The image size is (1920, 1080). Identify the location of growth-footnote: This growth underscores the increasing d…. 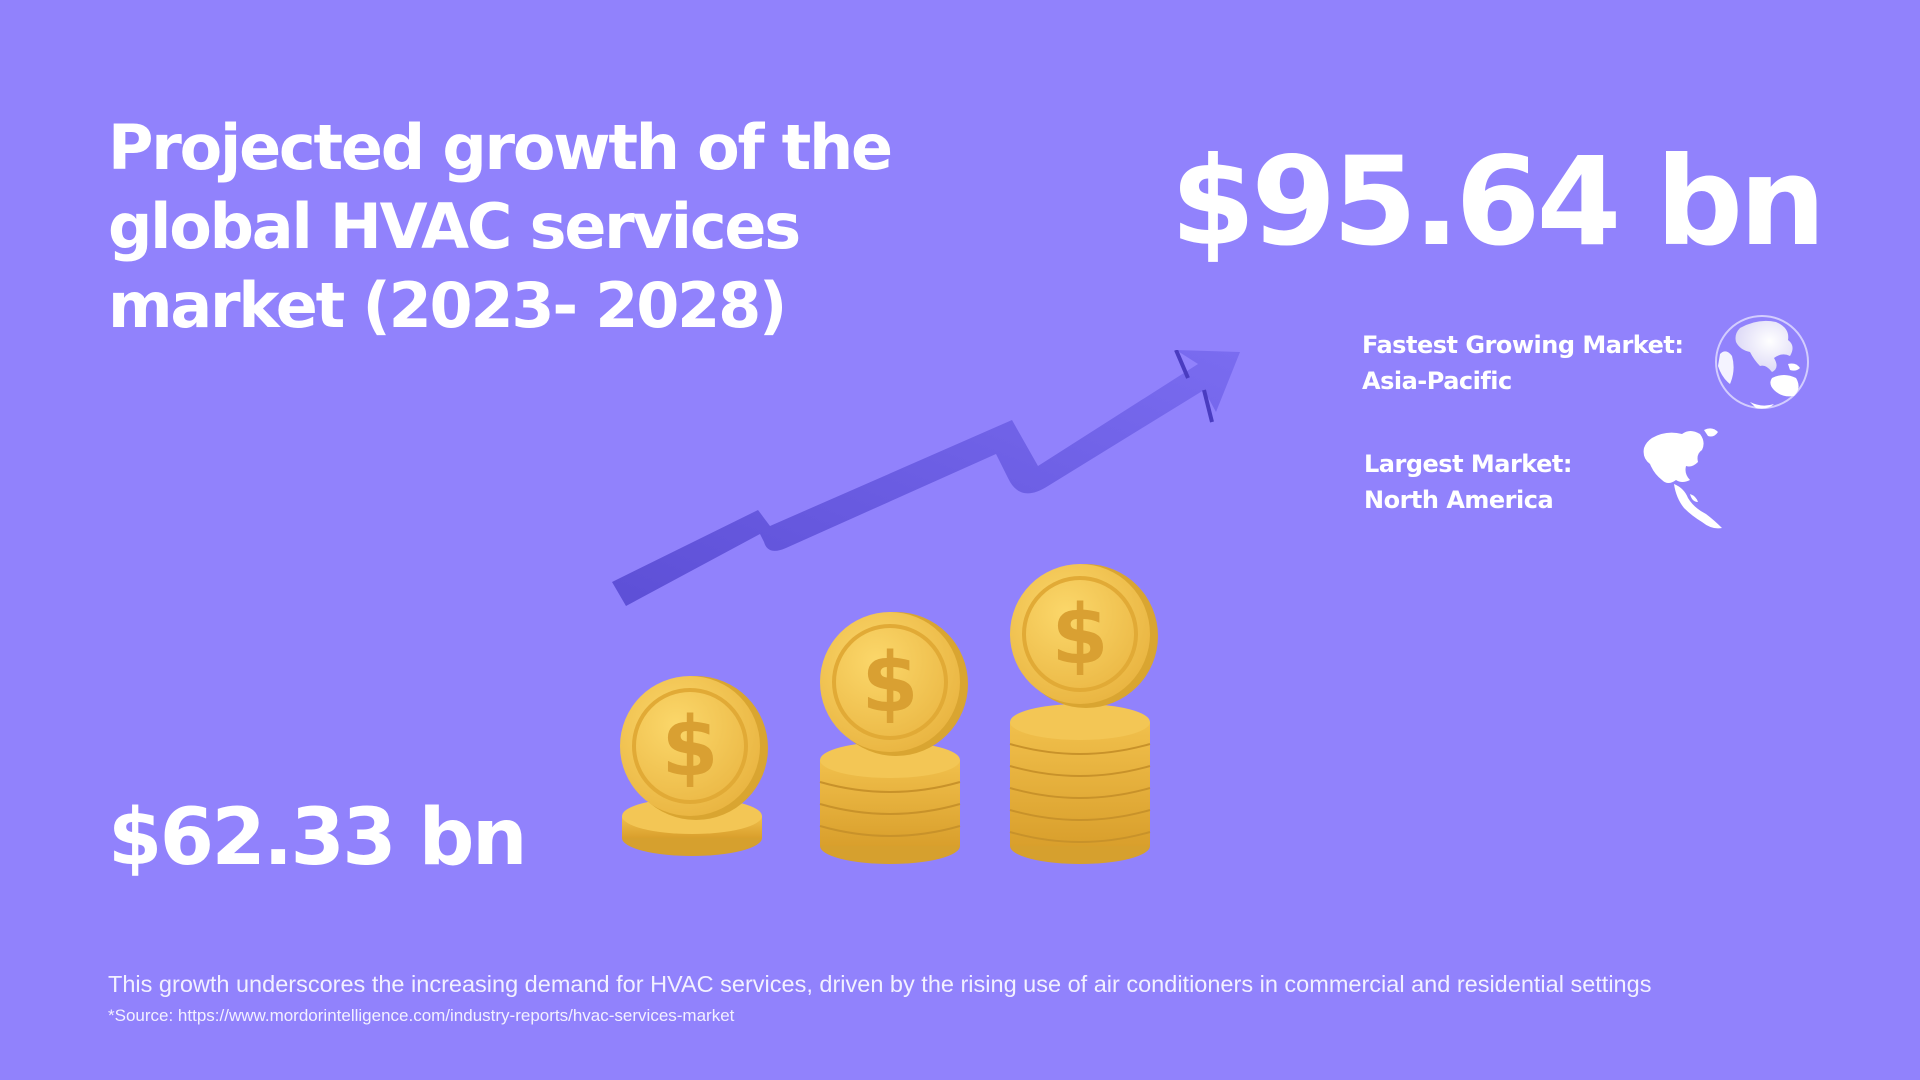
(880, 984).